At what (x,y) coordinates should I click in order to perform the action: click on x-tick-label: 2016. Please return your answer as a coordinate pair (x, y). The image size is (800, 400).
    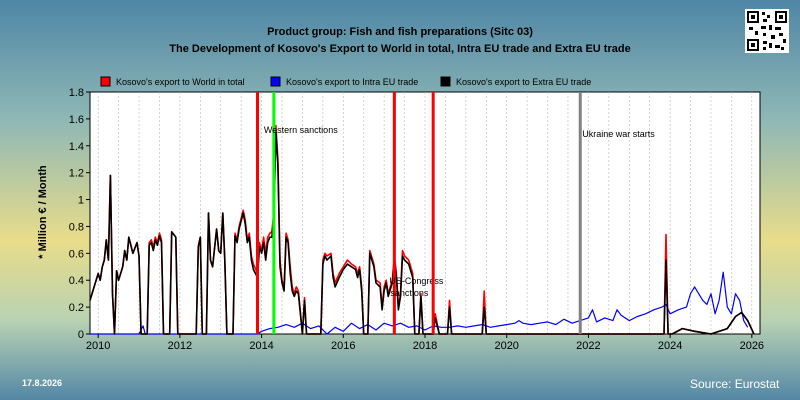
    Looking at the image, I should click on (343, 346).